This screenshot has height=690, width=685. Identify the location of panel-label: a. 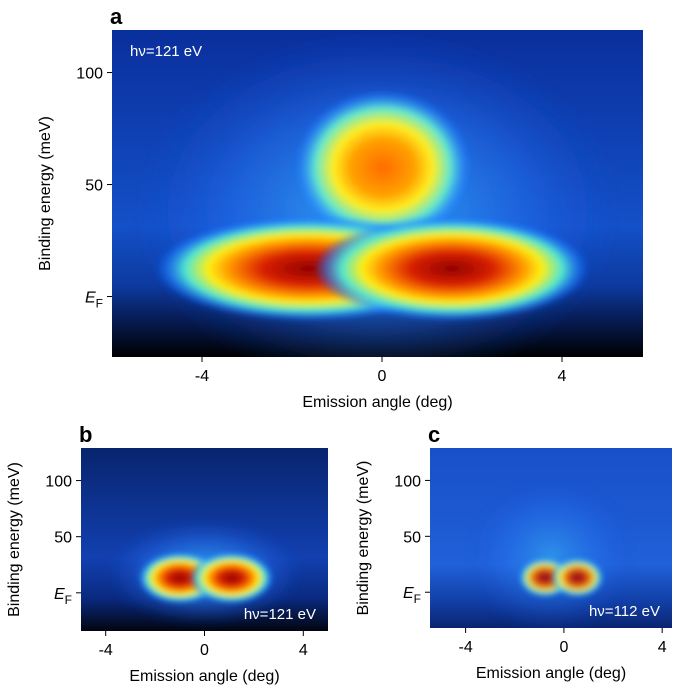
(116, 16).